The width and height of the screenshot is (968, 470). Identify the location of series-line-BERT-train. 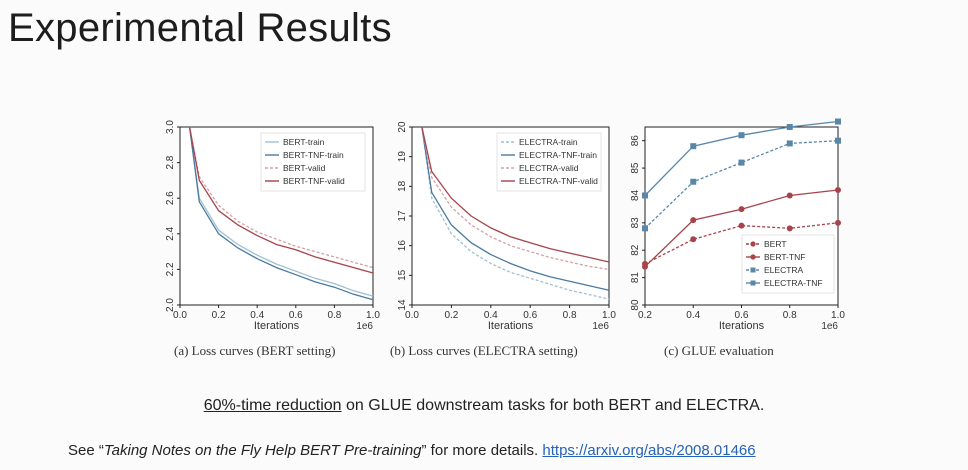
(281, 211).